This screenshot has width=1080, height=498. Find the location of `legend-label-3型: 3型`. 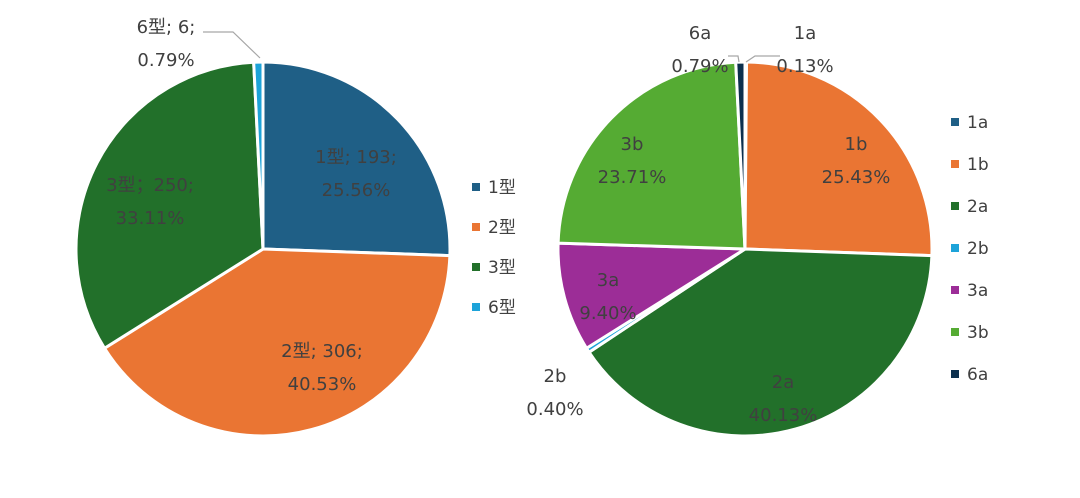

legend-label-3型: 3型 is located at coordinates (502, 268).